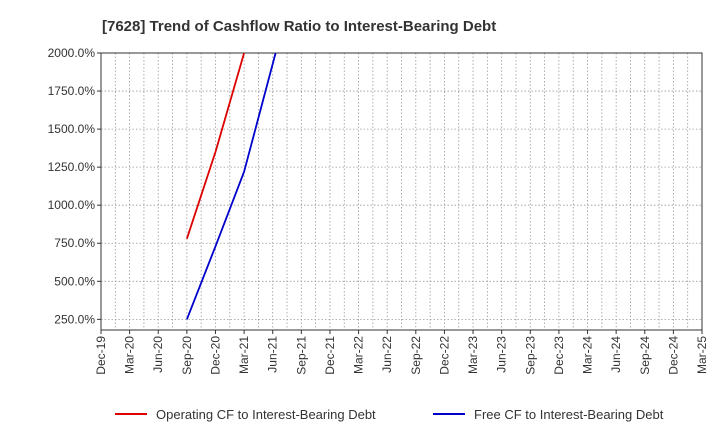 The image size is (720, 440). Describe the element at coordinates (616, 354) in the screenshot. I see `x-tick-label: Jun-24` at that location.